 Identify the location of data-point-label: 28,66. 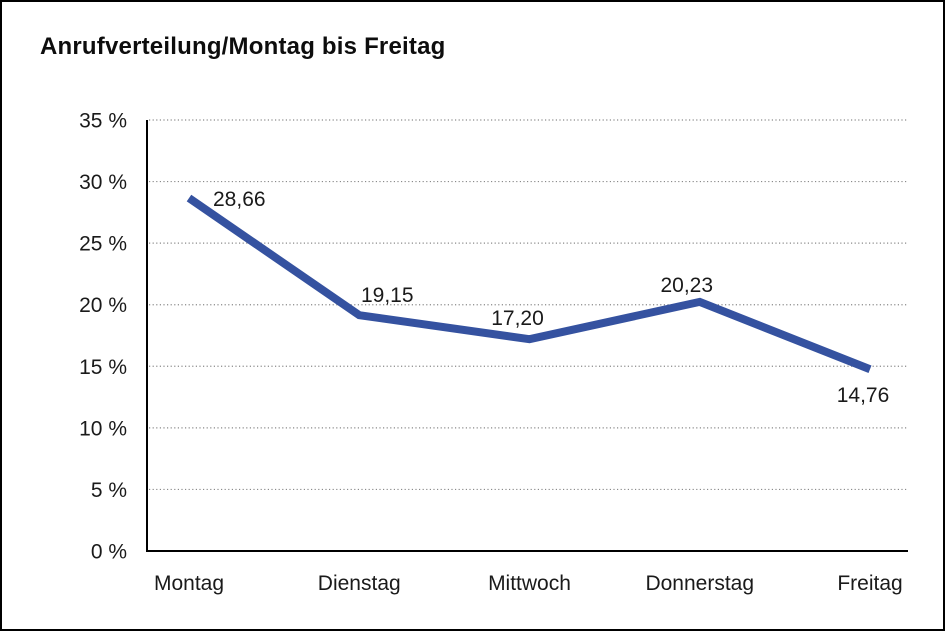
(239, 199).